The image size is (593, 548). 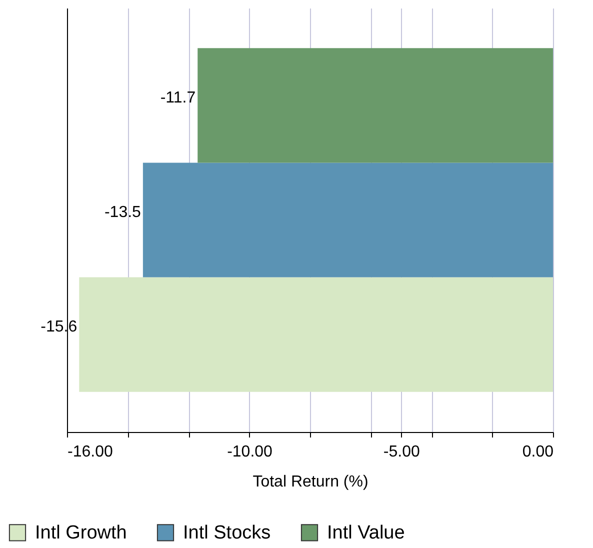 I want to click on legend-label: Intl Growth, so click(x=81, y=533).